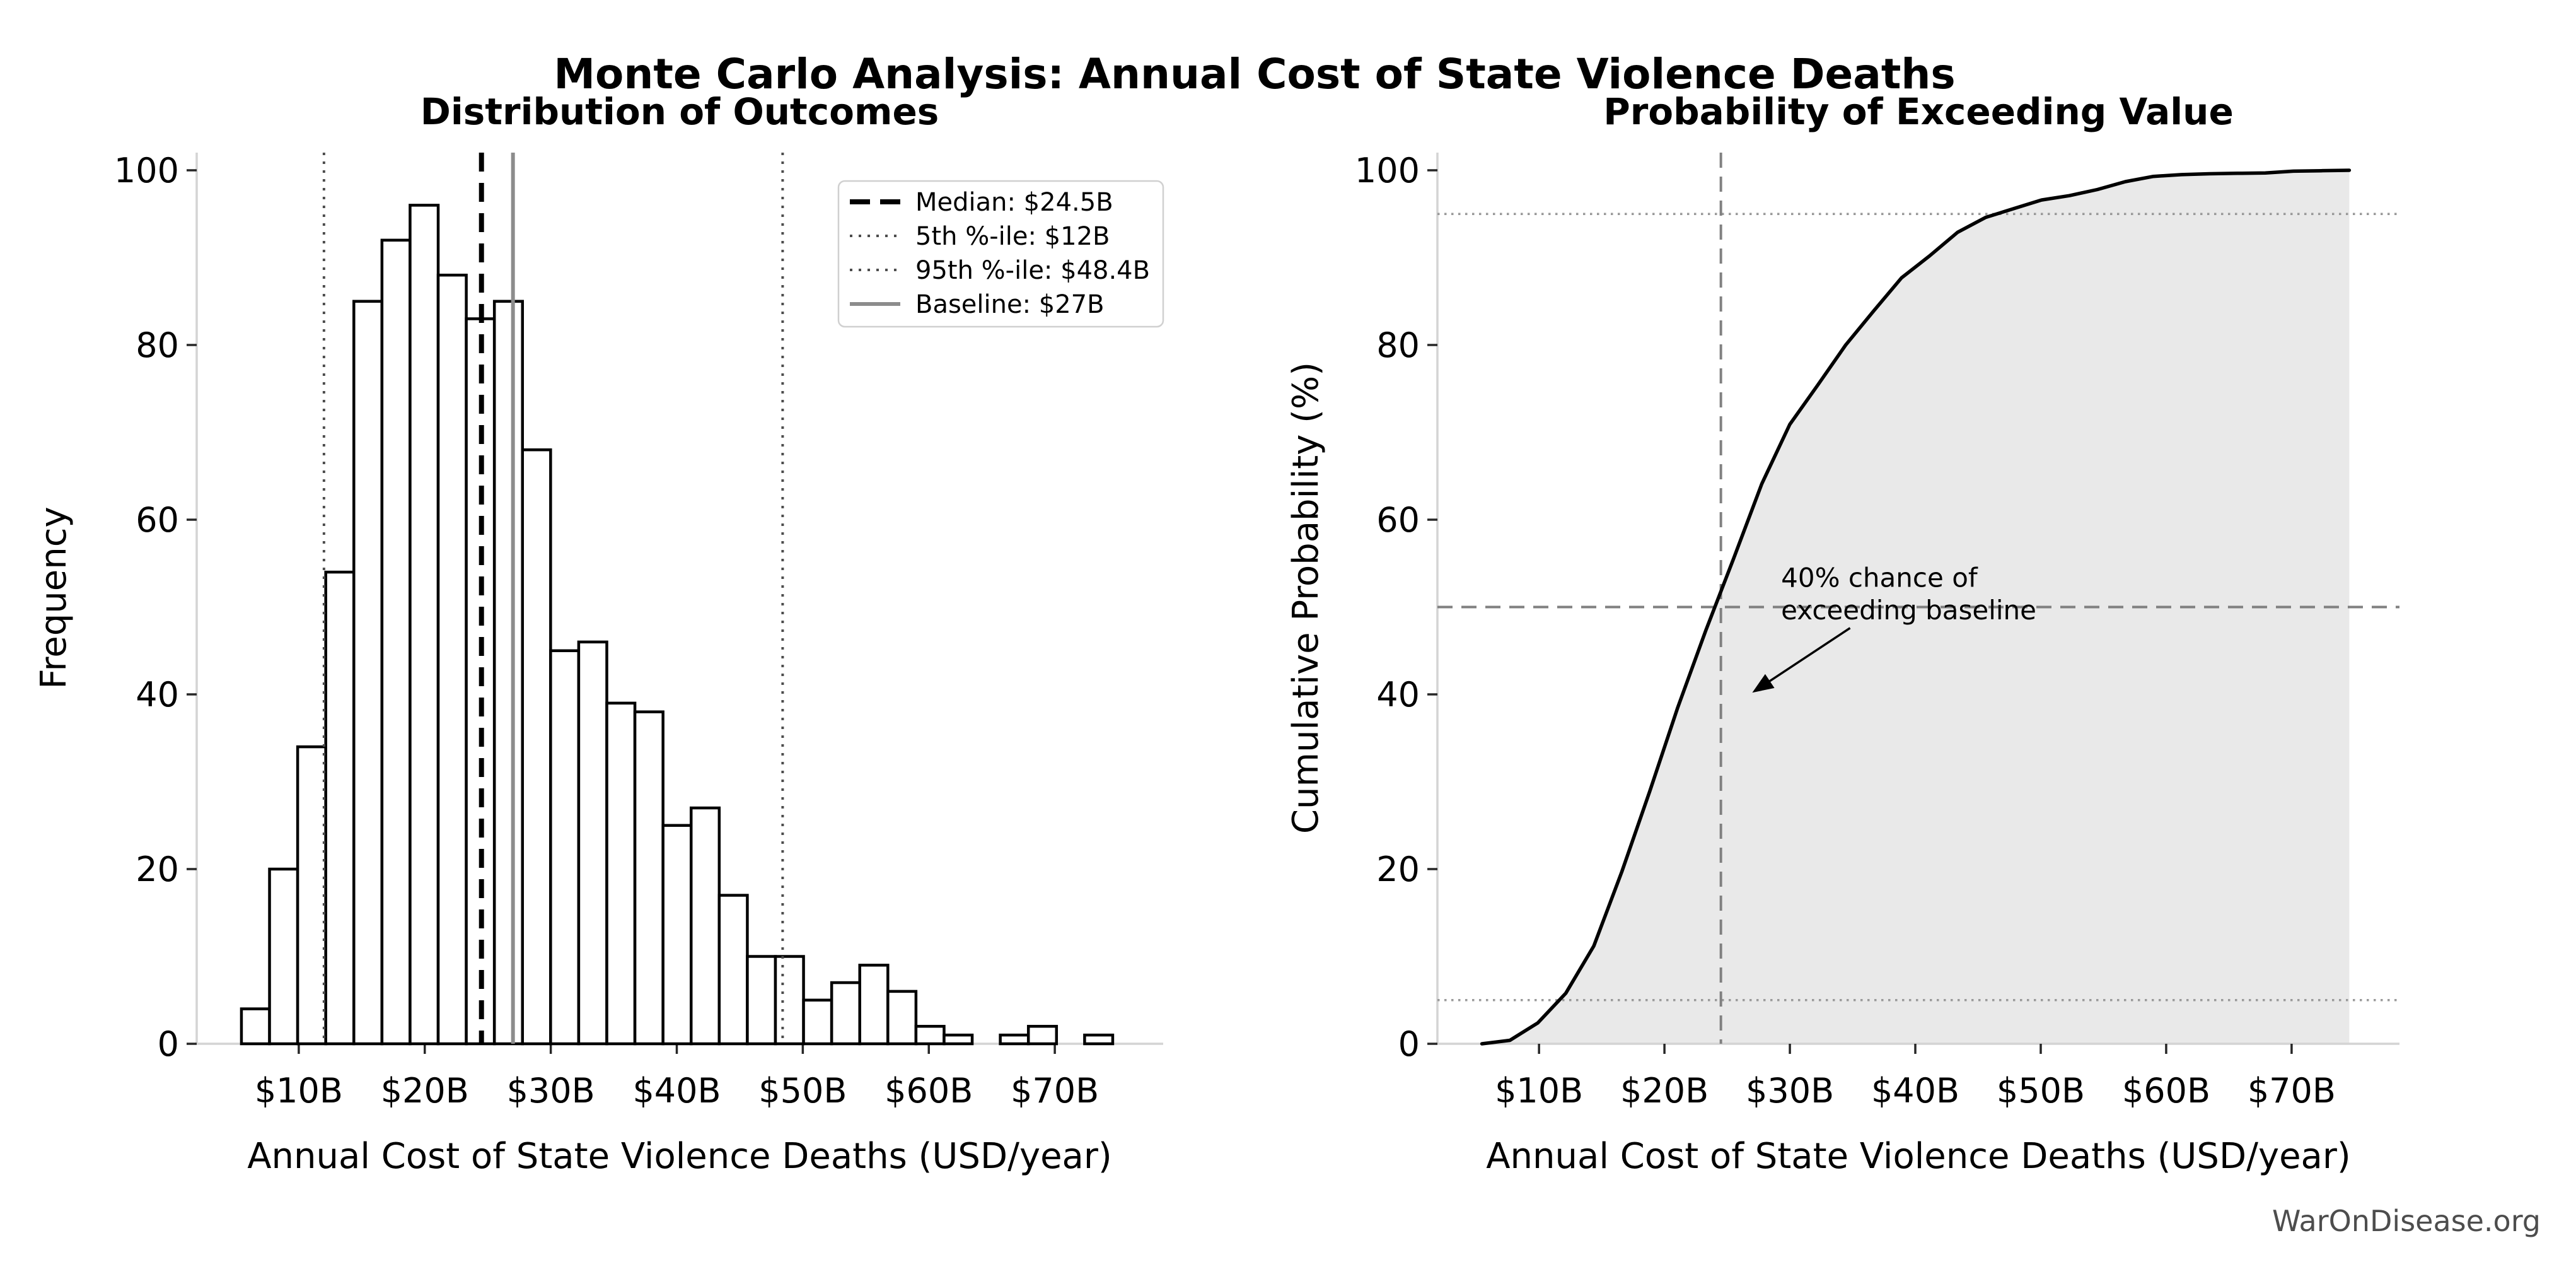 This screenshot has height=1262, width=2576. Describe the element at coordinates (1763, 683) in the screenshot. I see `annotation-arrow-head` at that location.